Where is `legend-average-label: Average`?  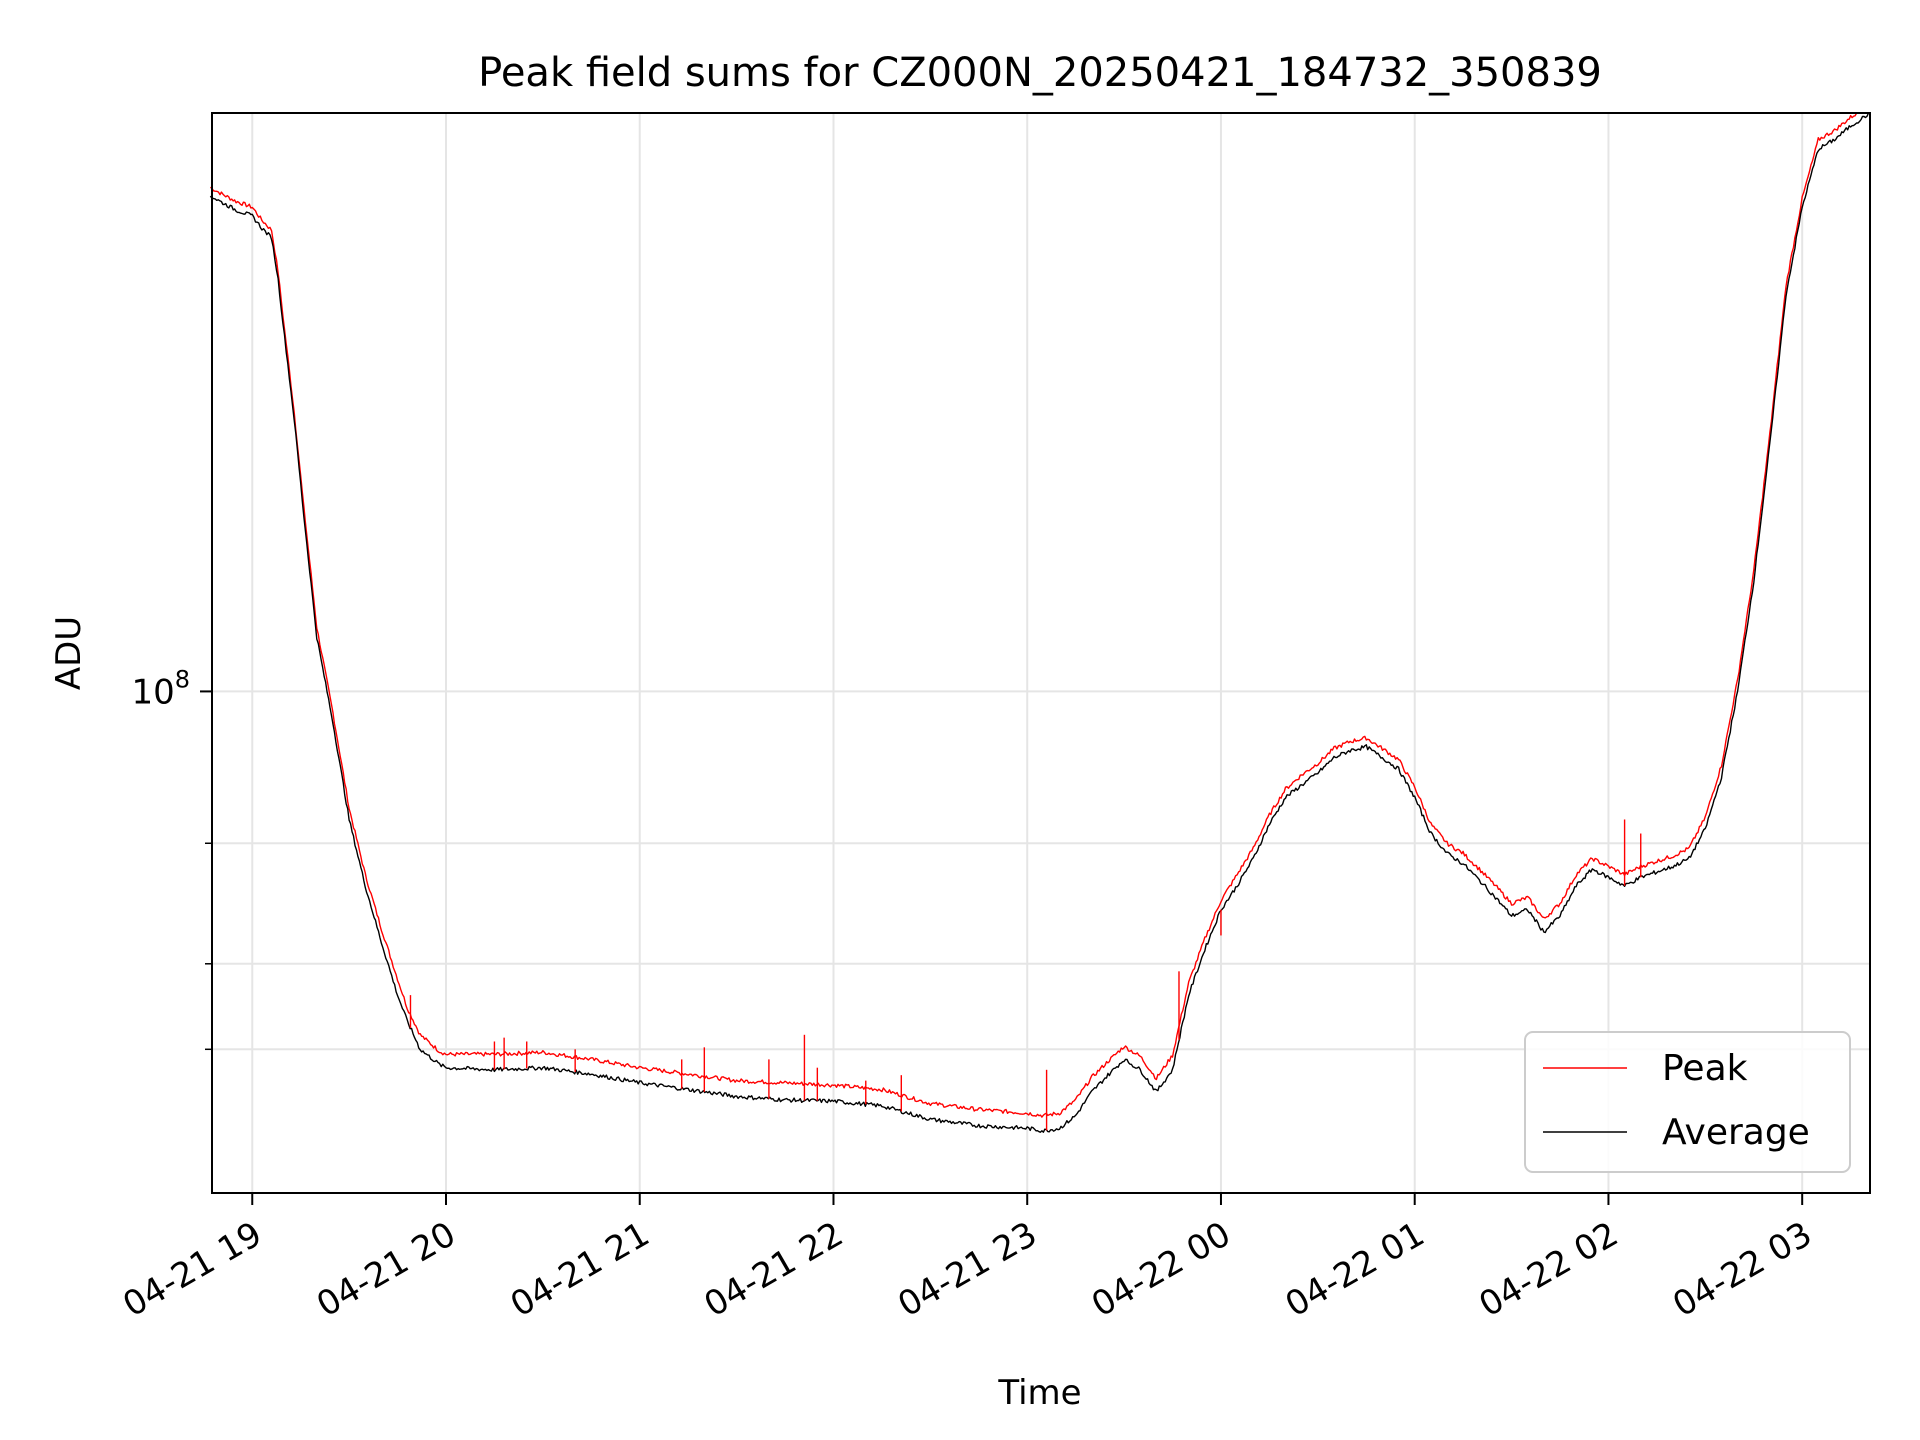 legend-average-label: Average is located at coordinates (1736, 1132).